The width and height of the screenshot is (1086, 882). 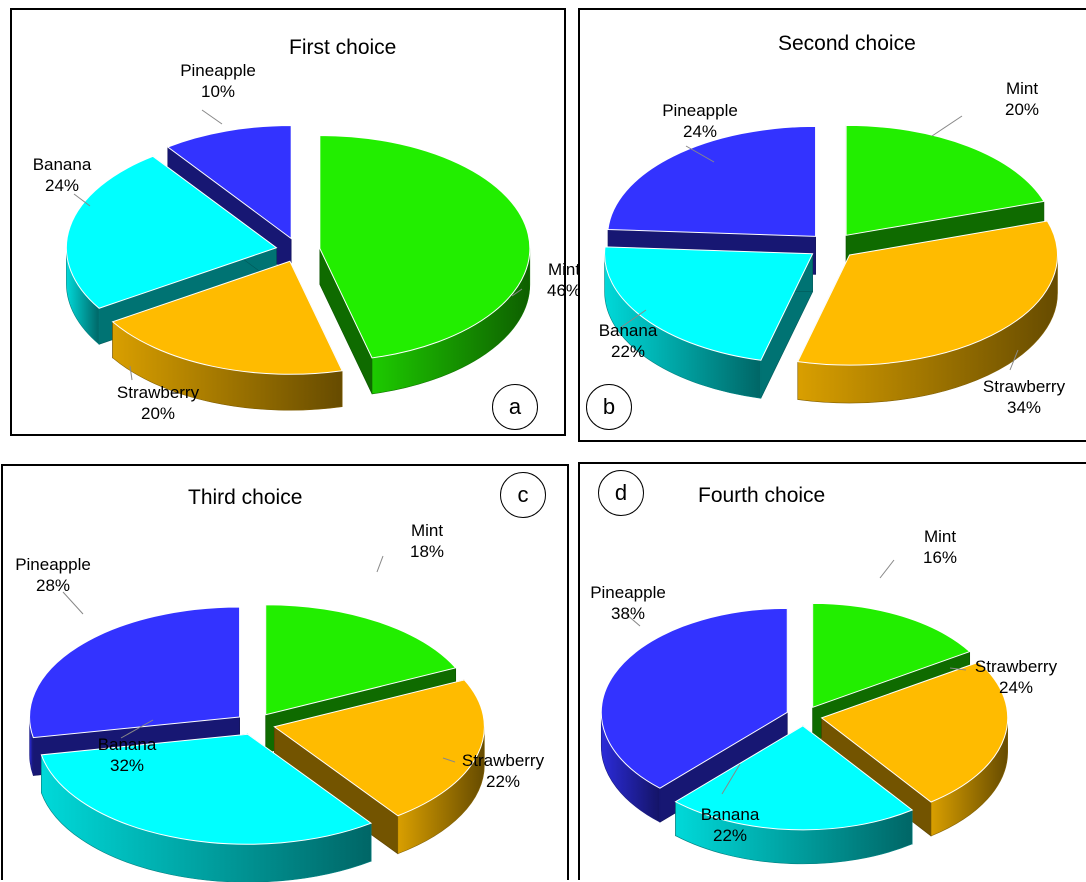 What do you see at coordinates (762, 495) in the screenshot?
I see `chart-title: Fourth choice` at bounding box center [762, 495].